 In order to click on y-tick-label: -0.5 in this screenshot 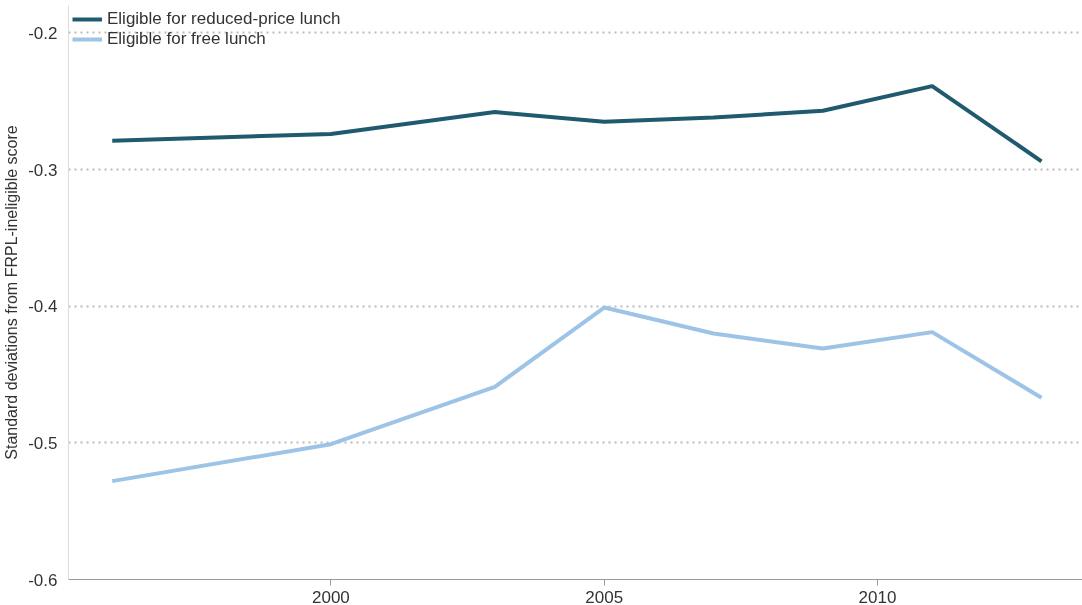, I will do `click(43, 443)`.